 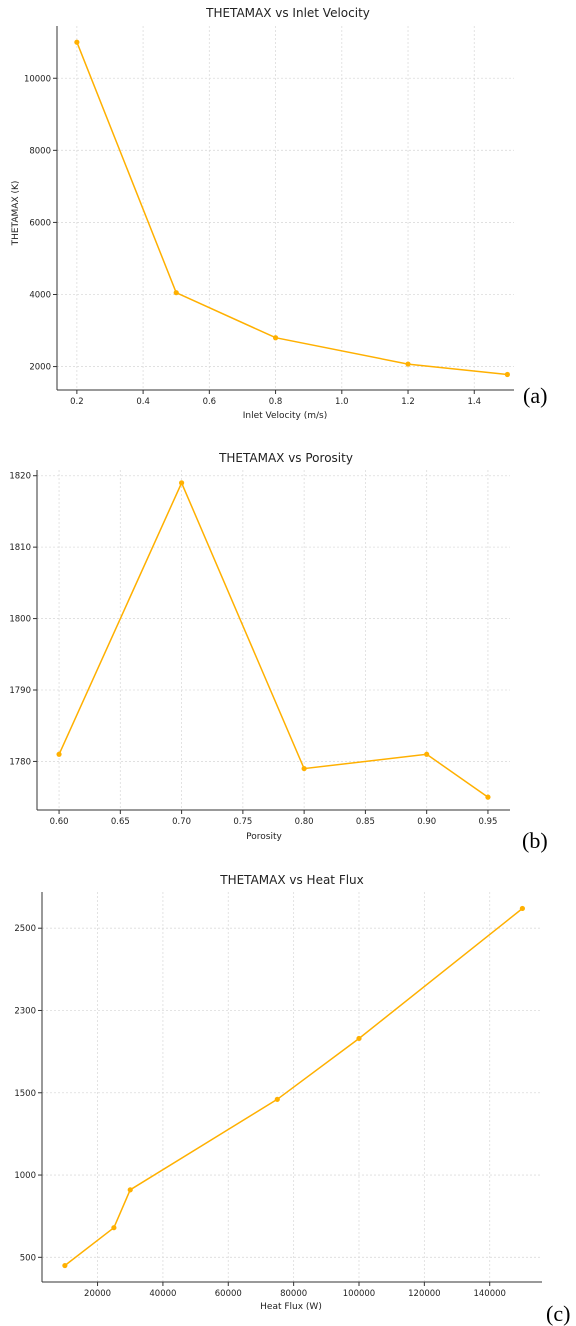 I want to click on chart-b-title: THETAMAX vs Porosity, so click(x=285, y=458).